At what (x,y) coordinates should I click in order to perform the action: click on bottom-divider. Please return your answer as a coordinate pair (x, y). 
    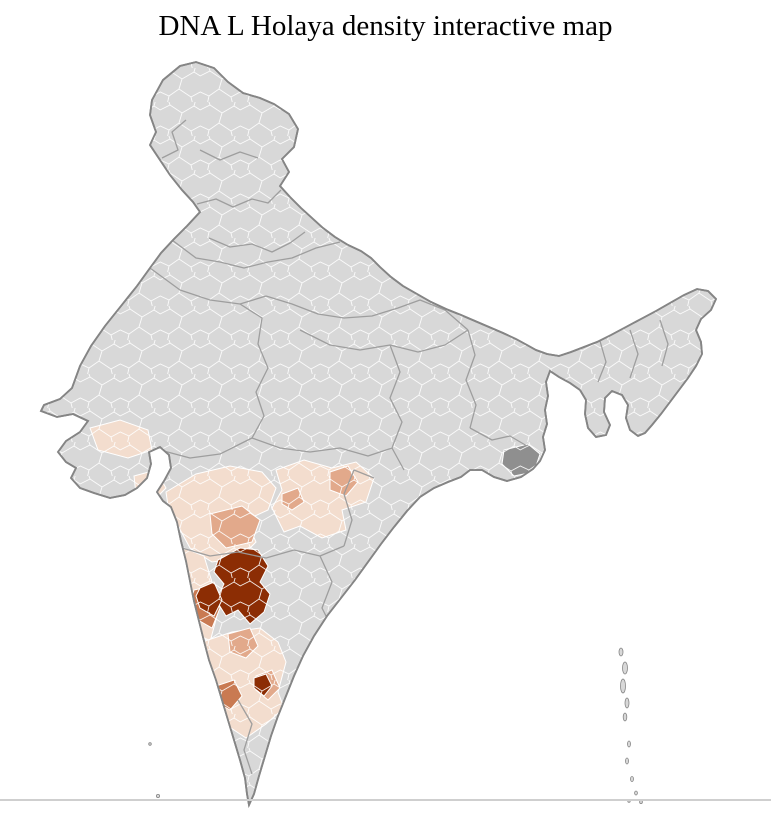
    Looking at the image, I should click on (385, 800).